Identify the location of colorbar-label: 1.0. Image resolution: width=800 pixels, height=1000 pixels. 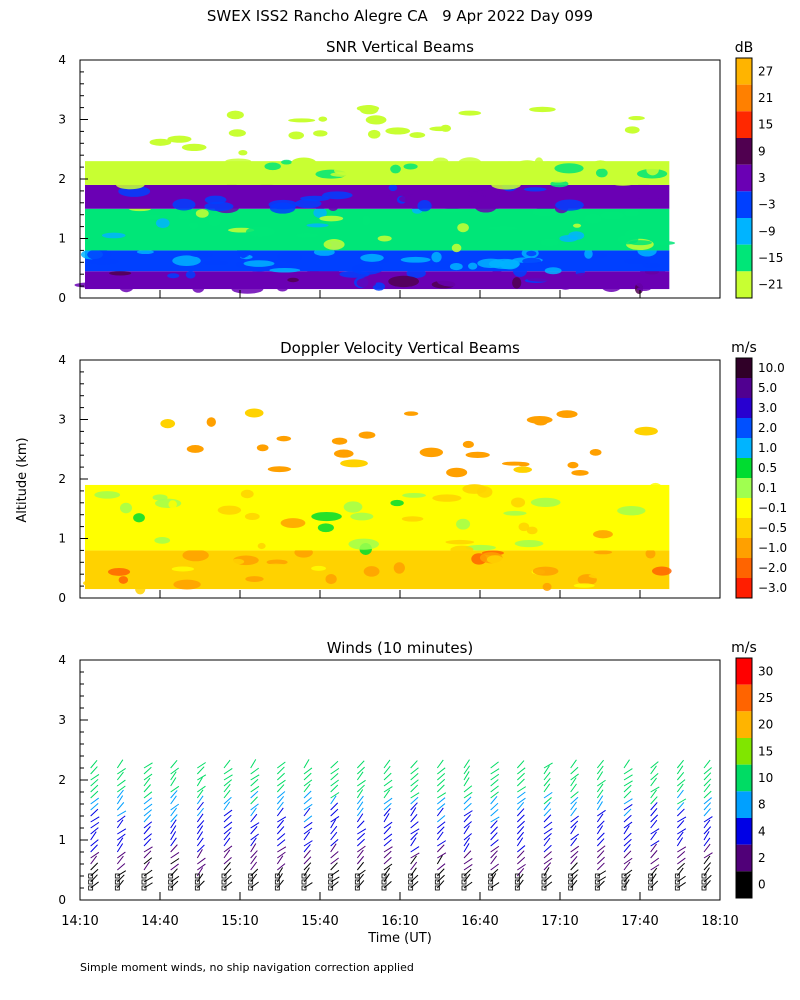
(767, 448).